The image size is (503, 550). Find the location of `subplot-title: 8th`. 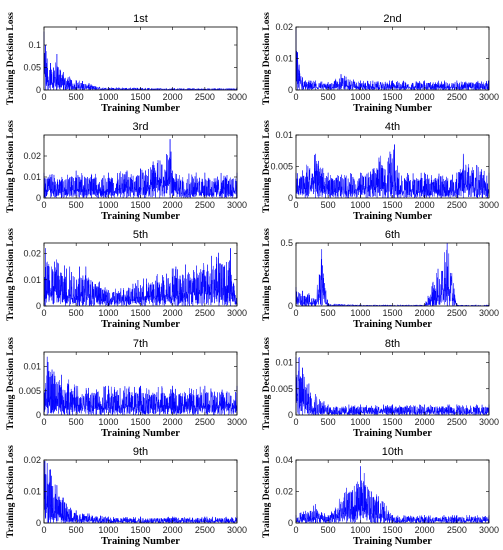

subplot-title: 8th is located at coordinates (392, 344).